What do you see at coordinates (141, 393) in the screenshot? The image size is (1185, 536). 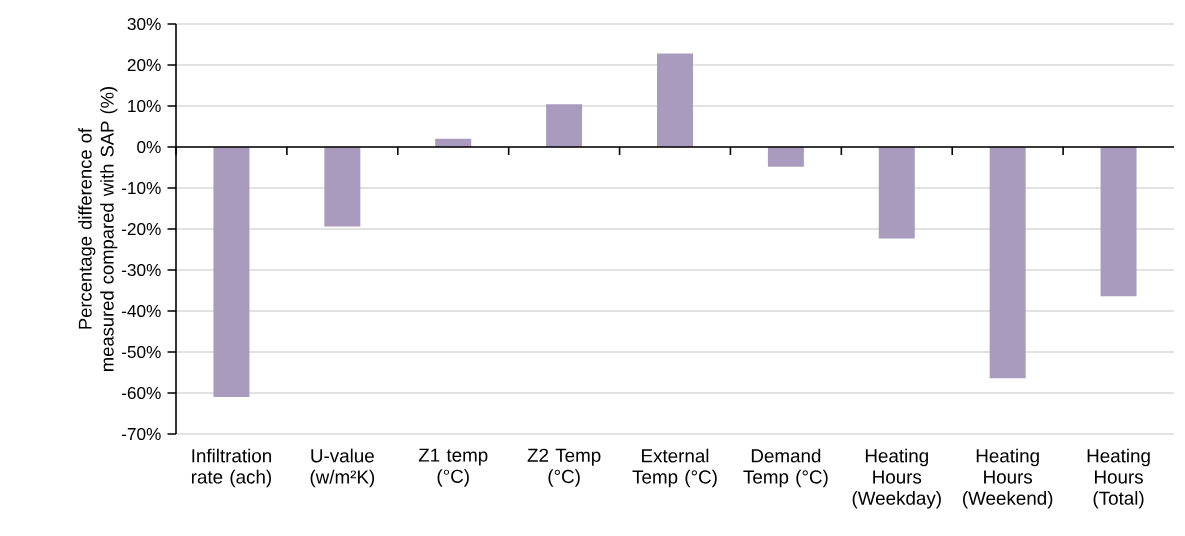 I see `y-tick-label: -60%` at bounding box center [141, 393].